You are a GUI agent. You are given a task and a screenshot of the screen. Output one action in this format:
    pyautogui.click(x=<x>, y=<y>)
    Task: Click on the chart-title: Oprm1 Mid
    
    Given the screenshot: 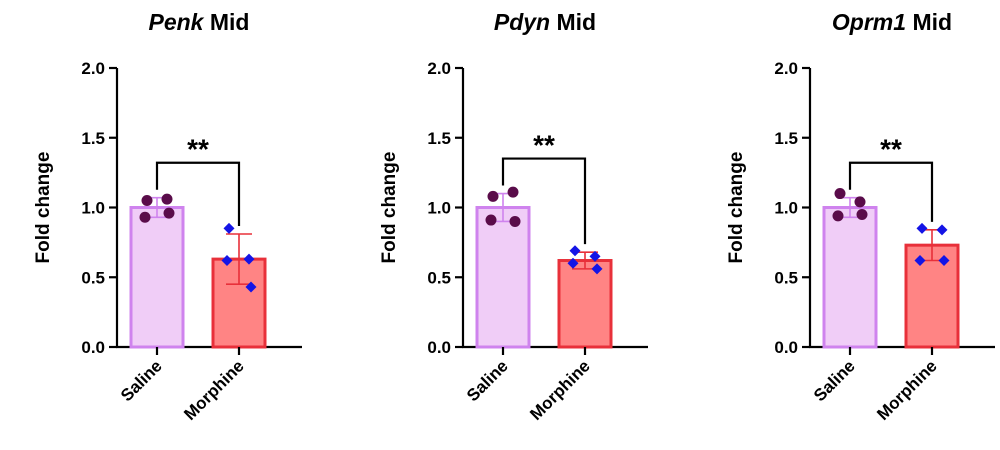 What is the action you would take?
    pyautogui.click(x=892, y=22)
    